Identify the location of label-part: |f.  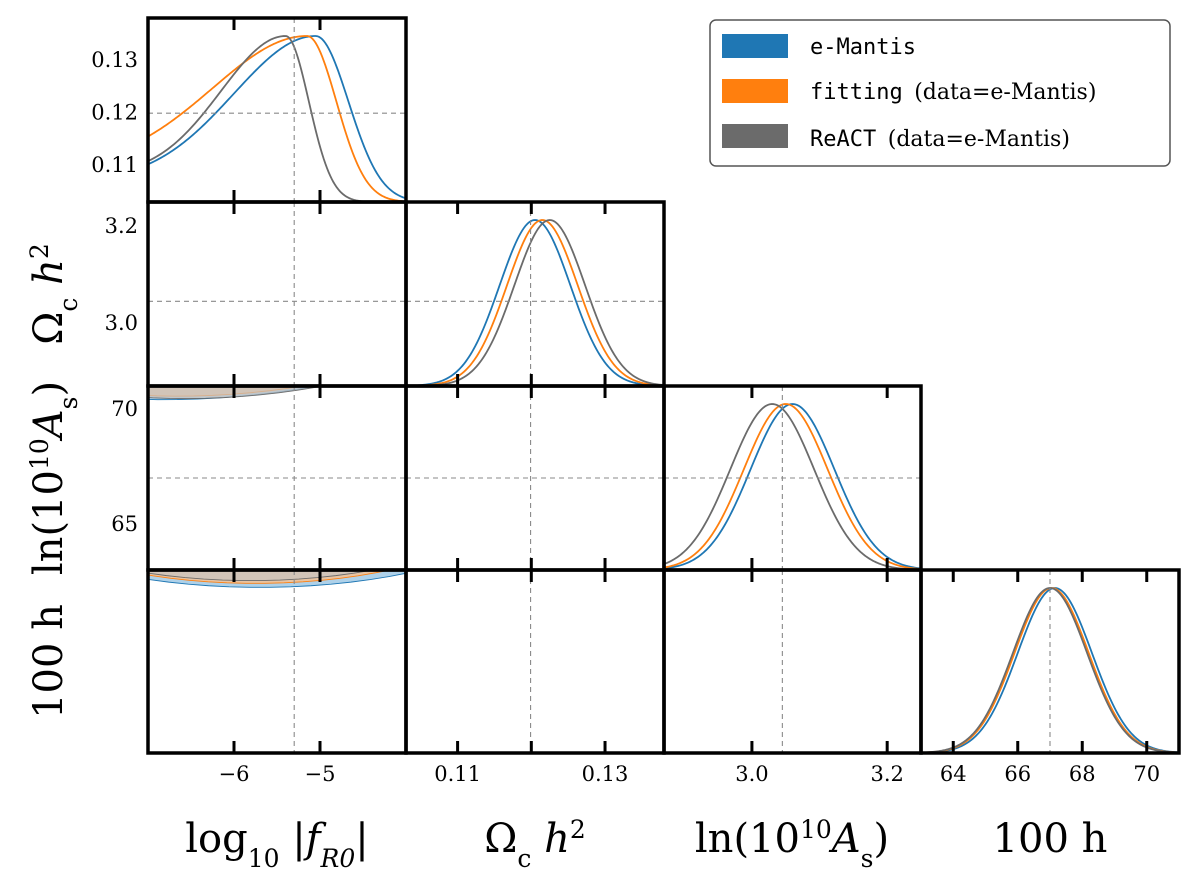
(303, 839).